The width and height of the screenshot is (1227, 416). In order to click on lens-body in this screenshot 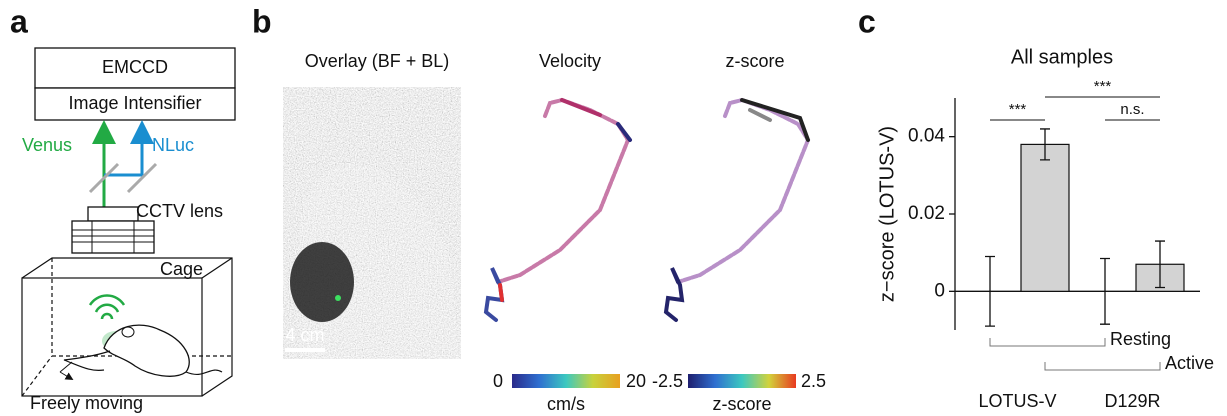, I will do `click(113, 237)`.